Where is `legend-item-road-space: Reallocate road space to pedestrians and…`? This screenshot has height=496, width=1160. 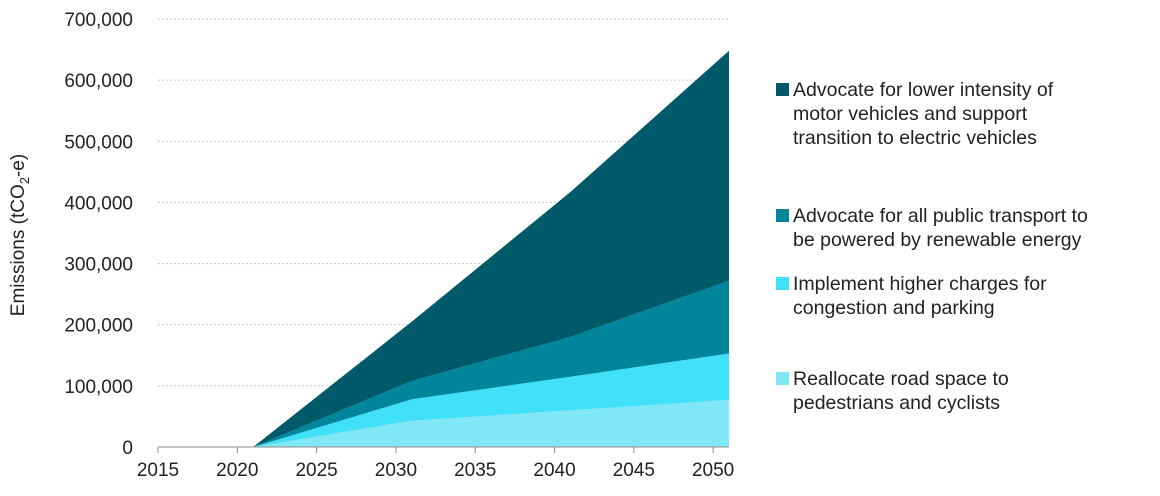
legend-item-road-space: Reallocate road space to pedestrians and… is located at coordinates (892, 391).